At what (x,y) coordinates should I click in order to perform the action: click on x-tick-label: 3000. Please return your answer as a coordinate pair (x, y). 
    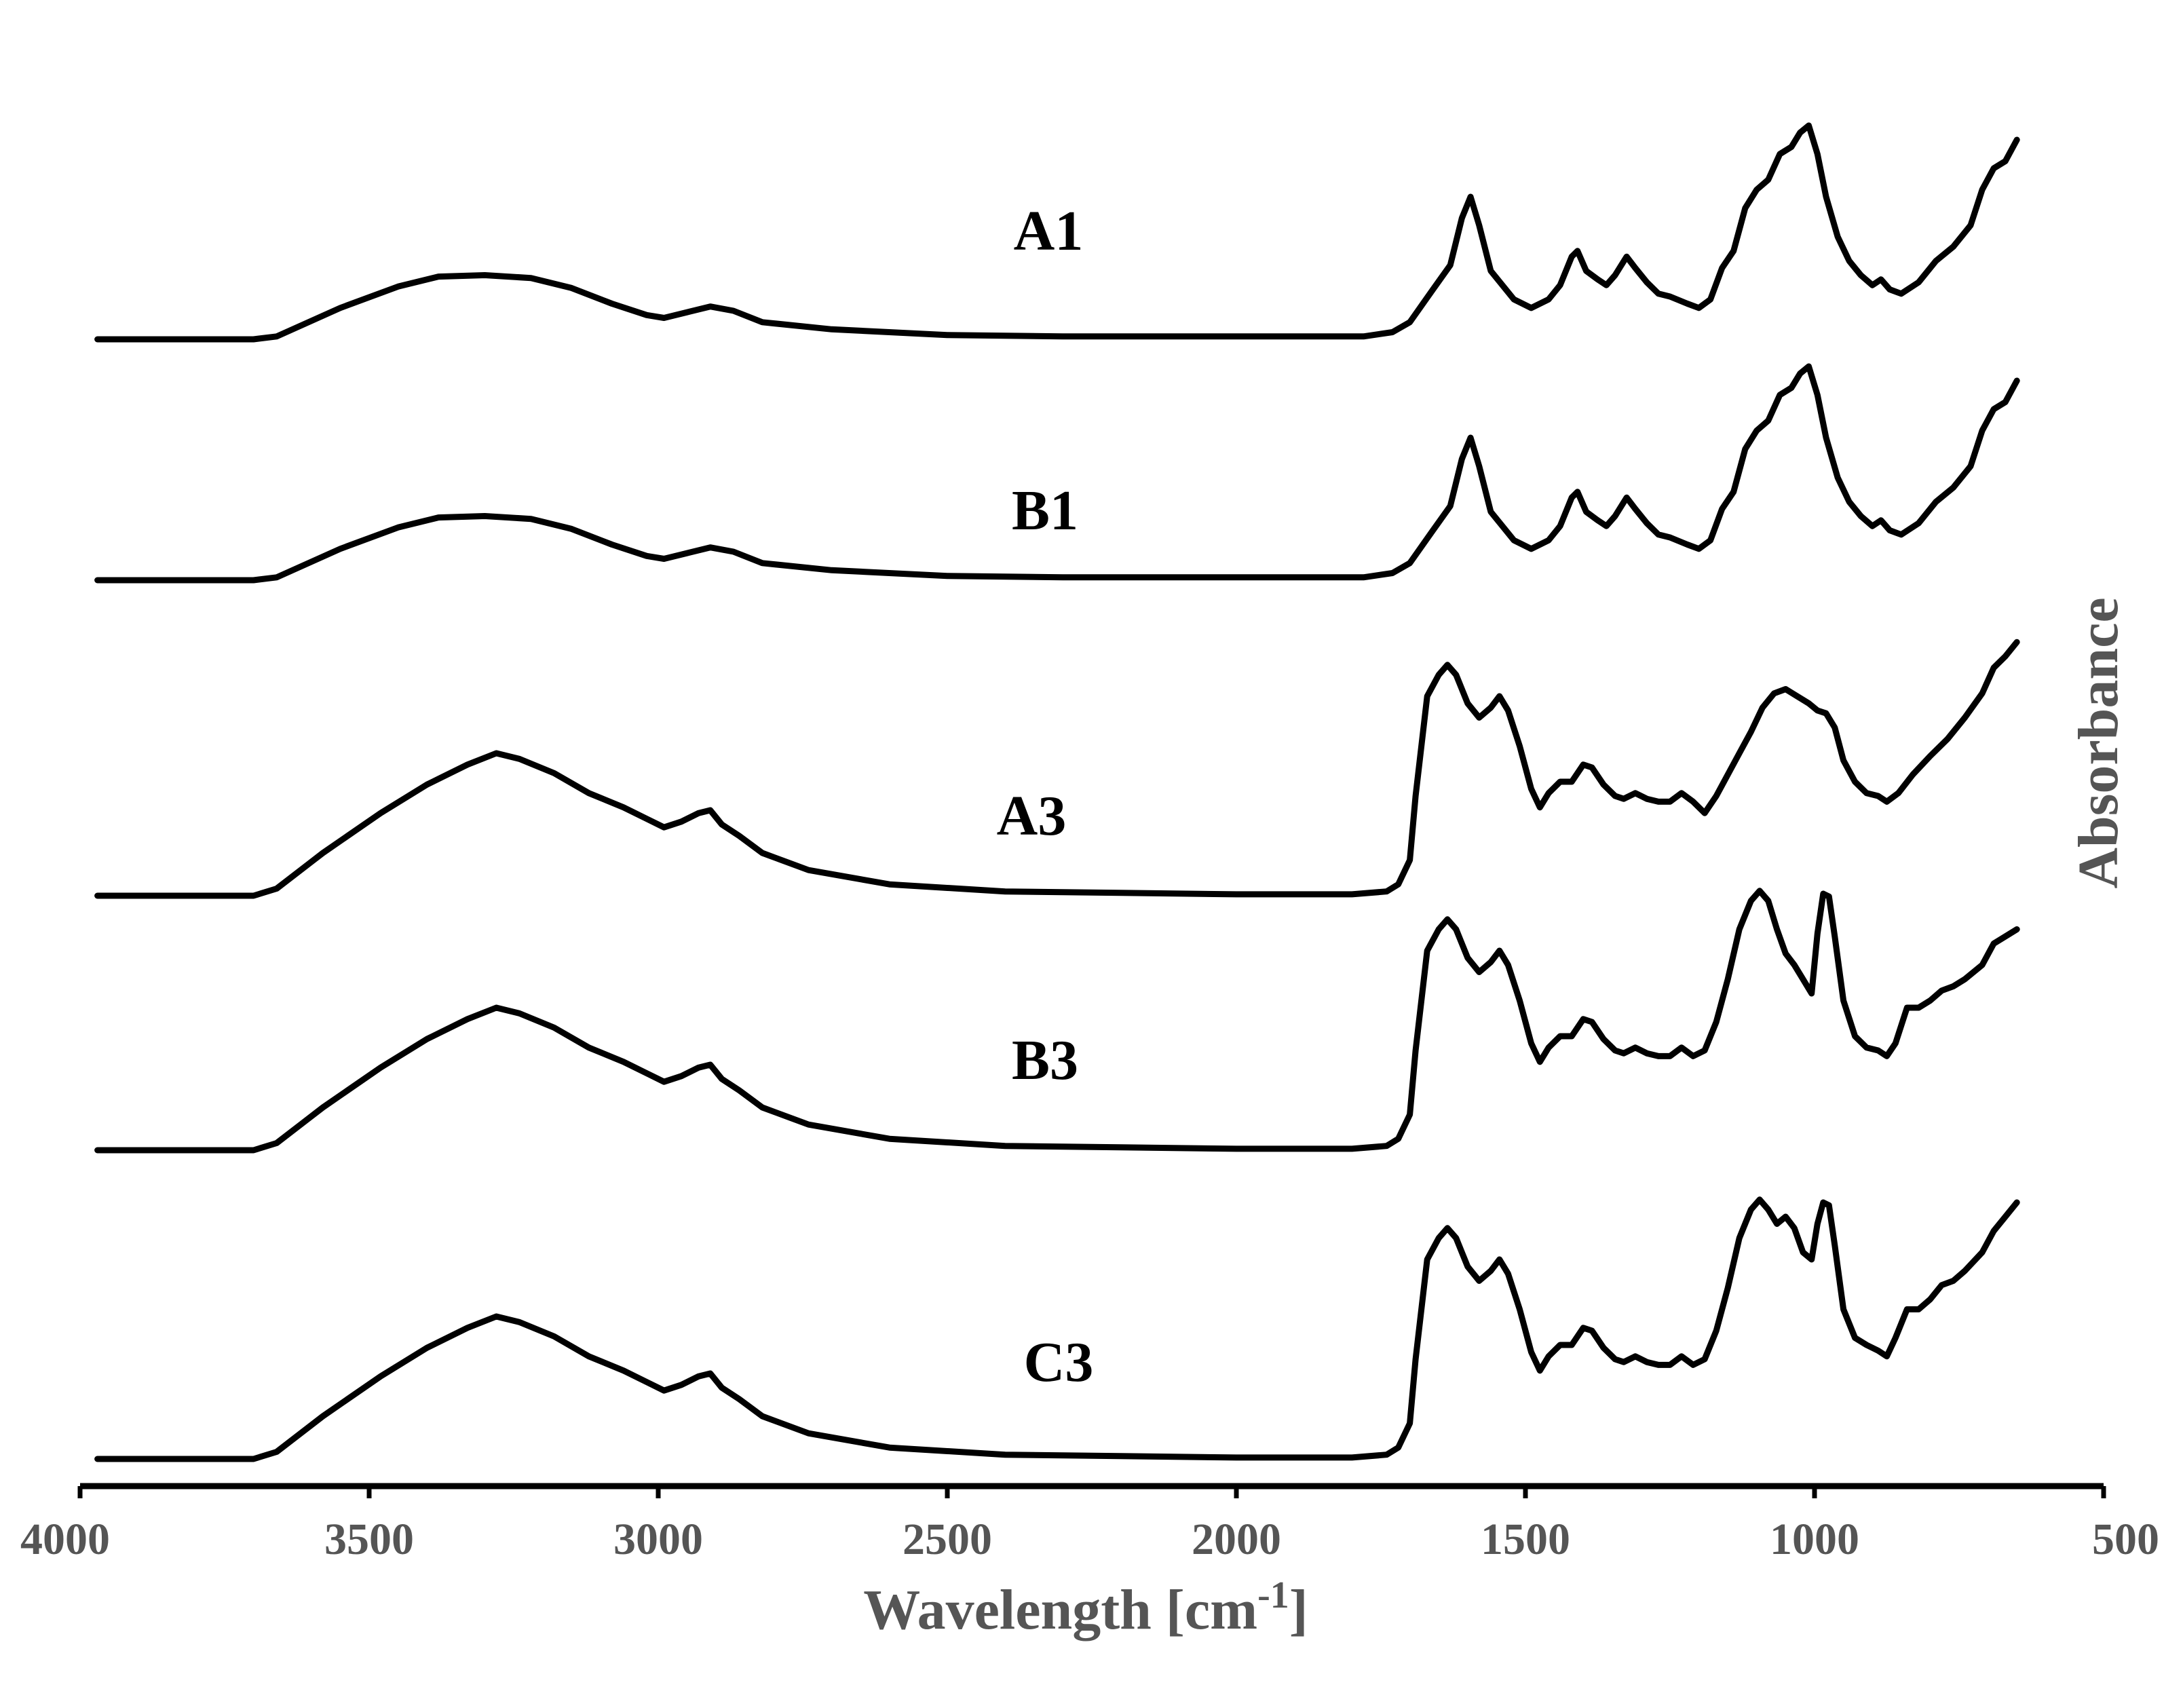
    Looking at the image, I should click on (658, 1539).